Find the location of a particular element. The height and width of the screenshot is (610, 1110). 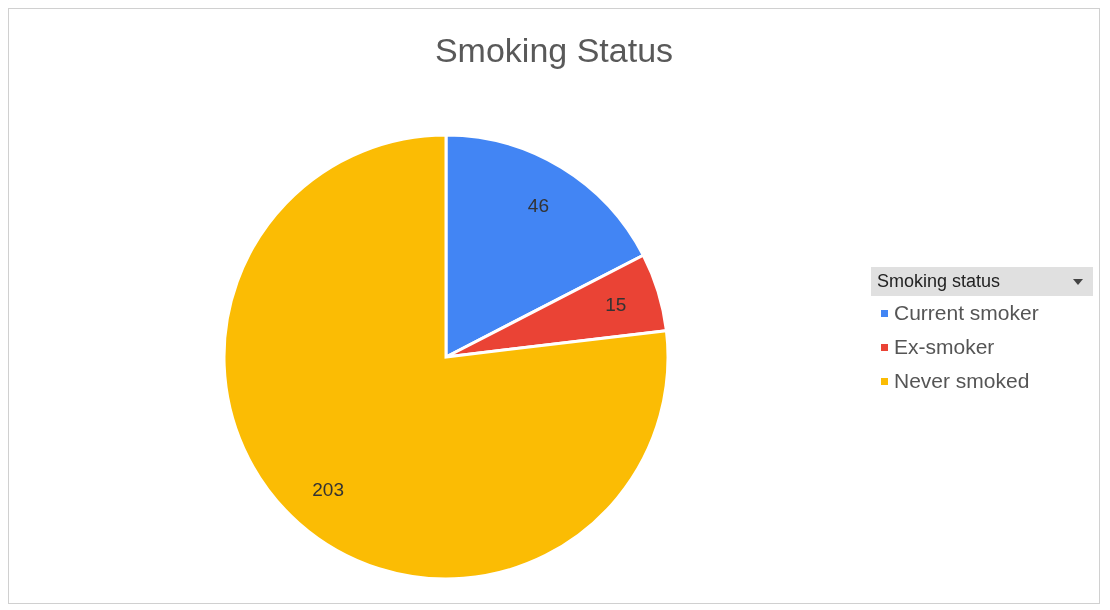

data-label: 203 is located at coordinates (328, 490).